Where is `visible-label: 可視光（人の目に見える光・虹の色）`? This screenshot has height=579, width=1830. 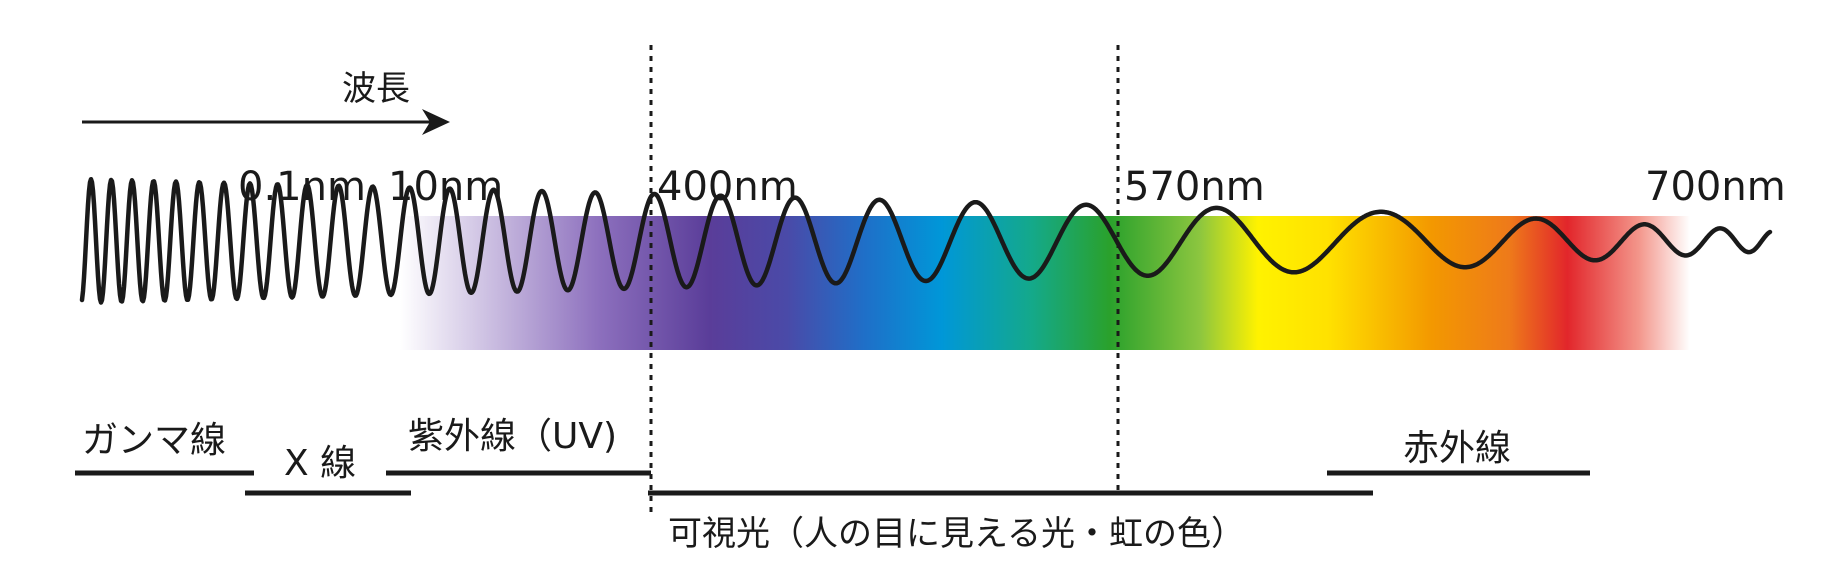 visible-label: 可視光（人の目に見える光・虹の色） is located at coordinates (956, 534).